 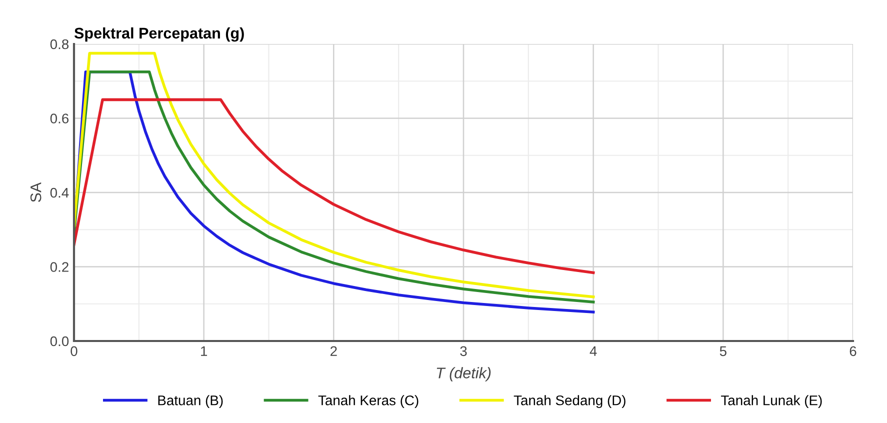 I want to click on x-tick-label: 1, so click(x=204, y=351).